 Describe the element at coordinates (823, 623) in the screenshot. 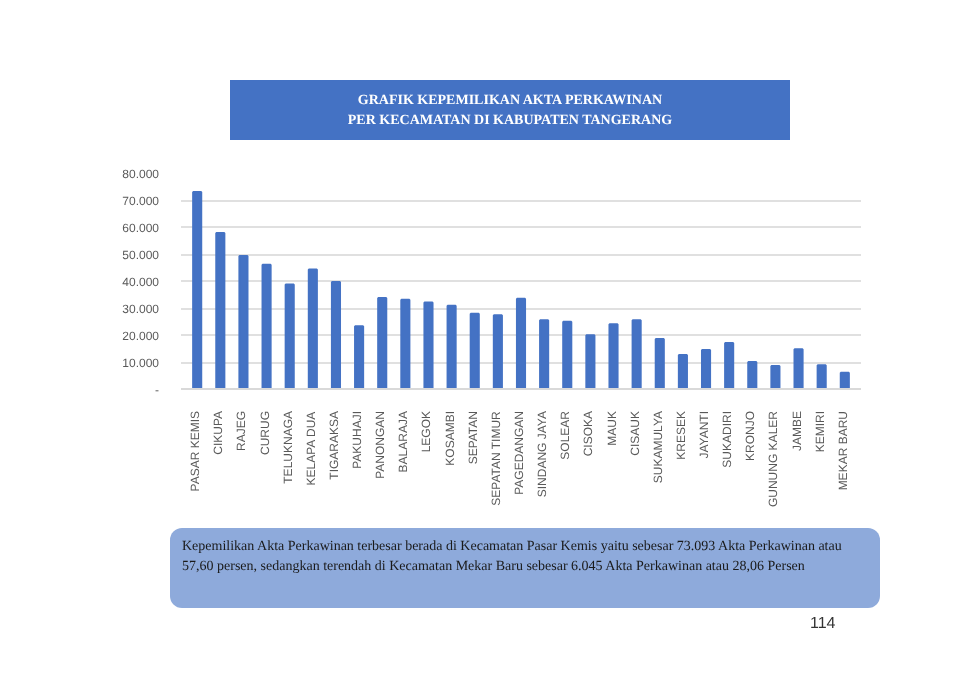

I see `text: 114` at that location.